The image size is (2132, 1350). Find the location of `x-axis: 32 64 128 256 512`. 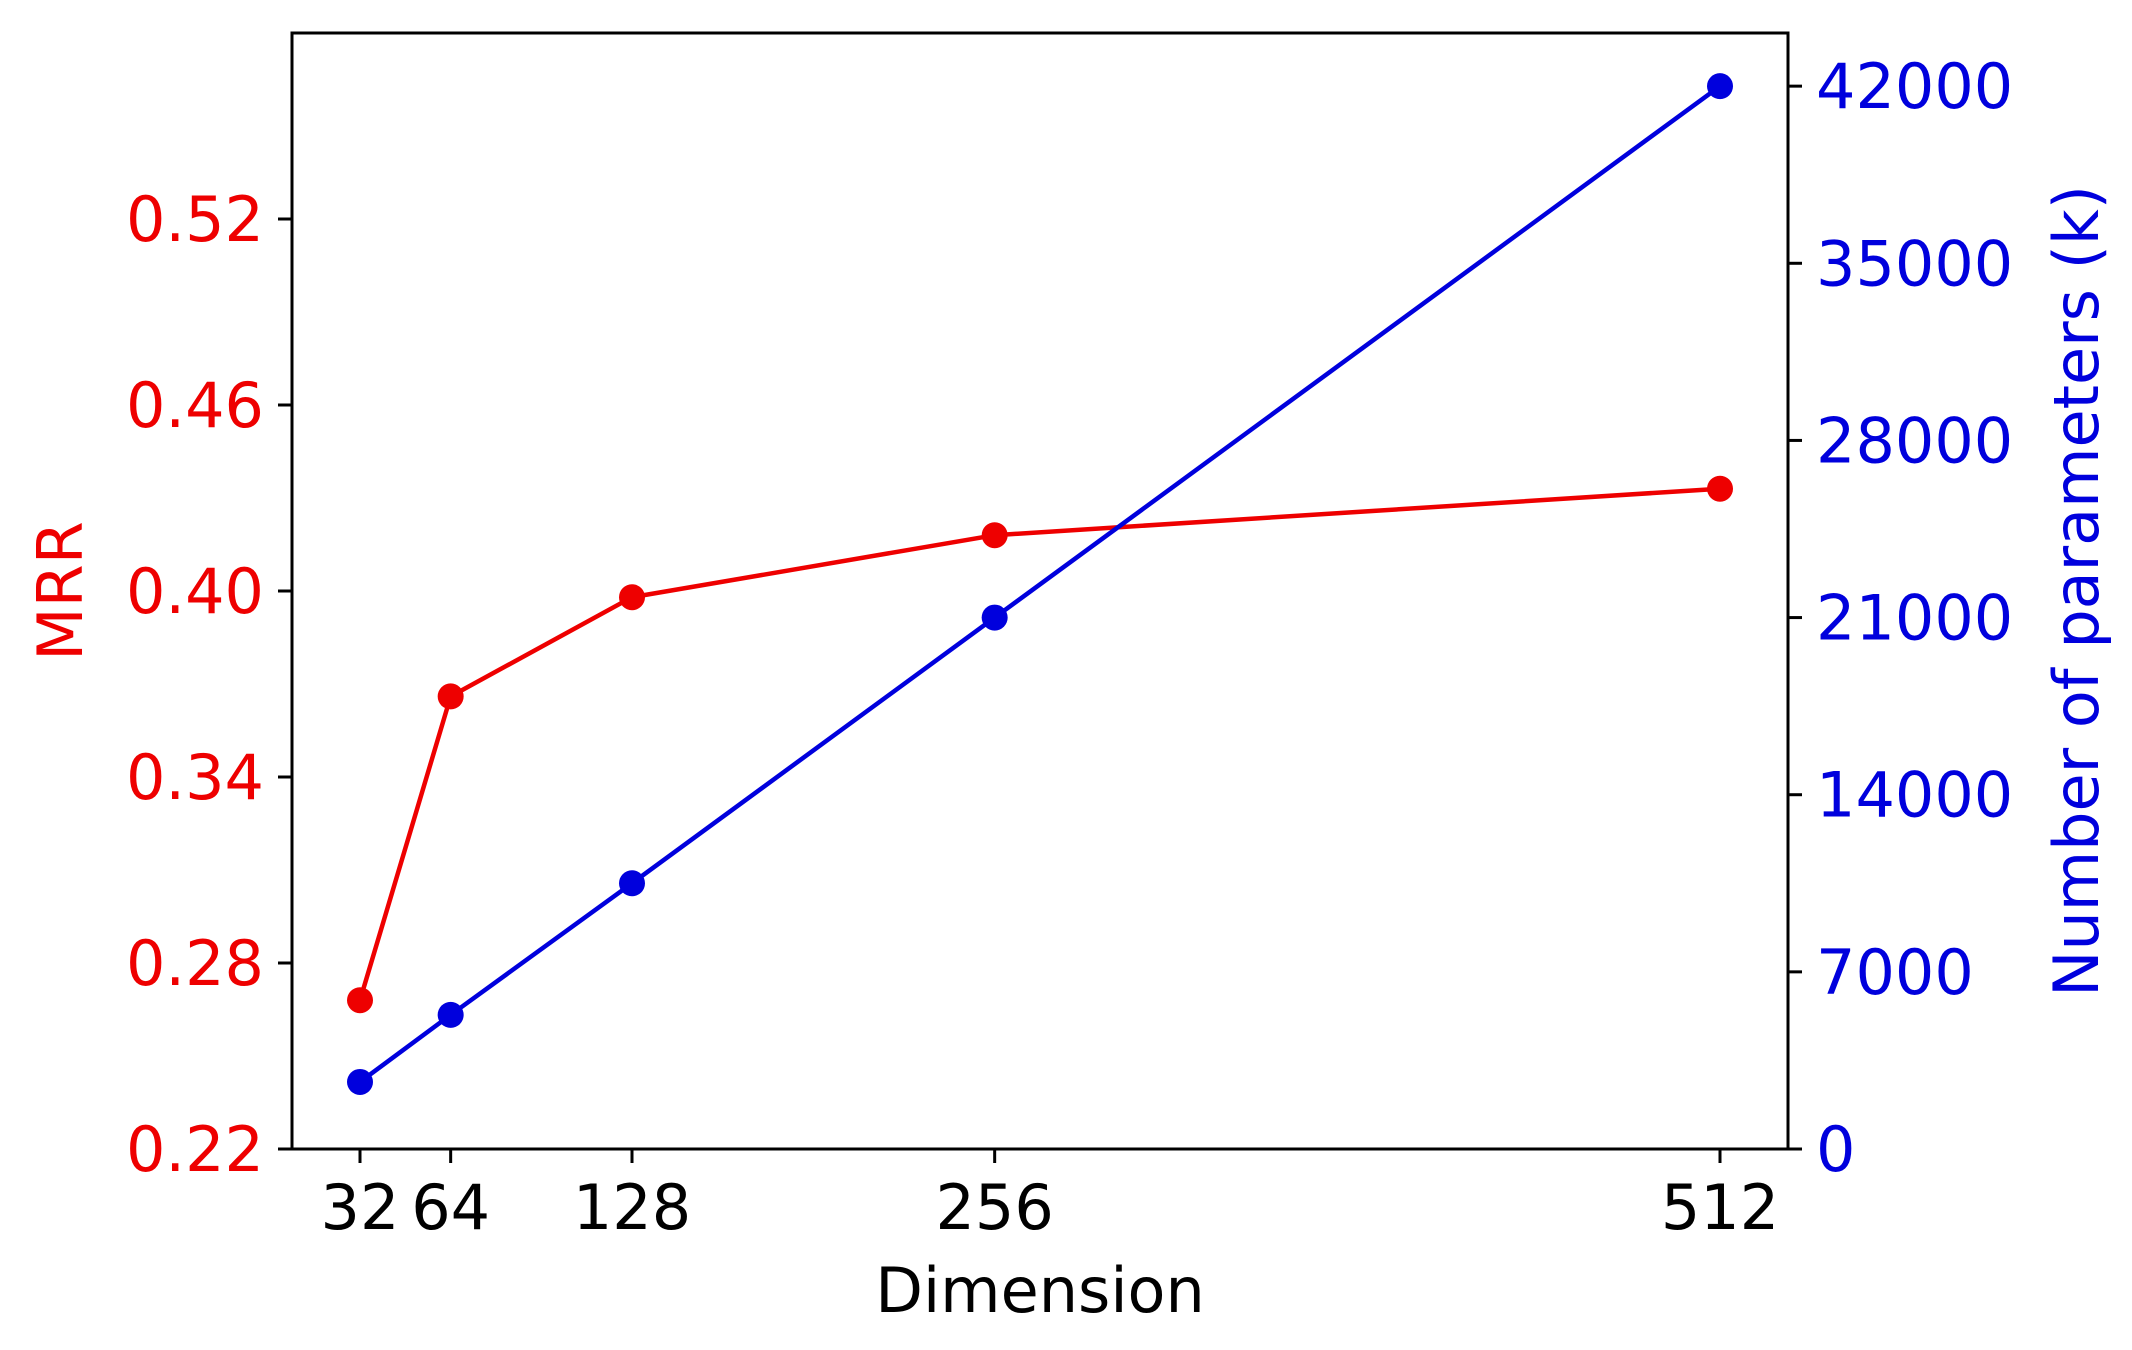

x-axis: 32 64 128 256 512 is located at coordinates (1050, 1196).